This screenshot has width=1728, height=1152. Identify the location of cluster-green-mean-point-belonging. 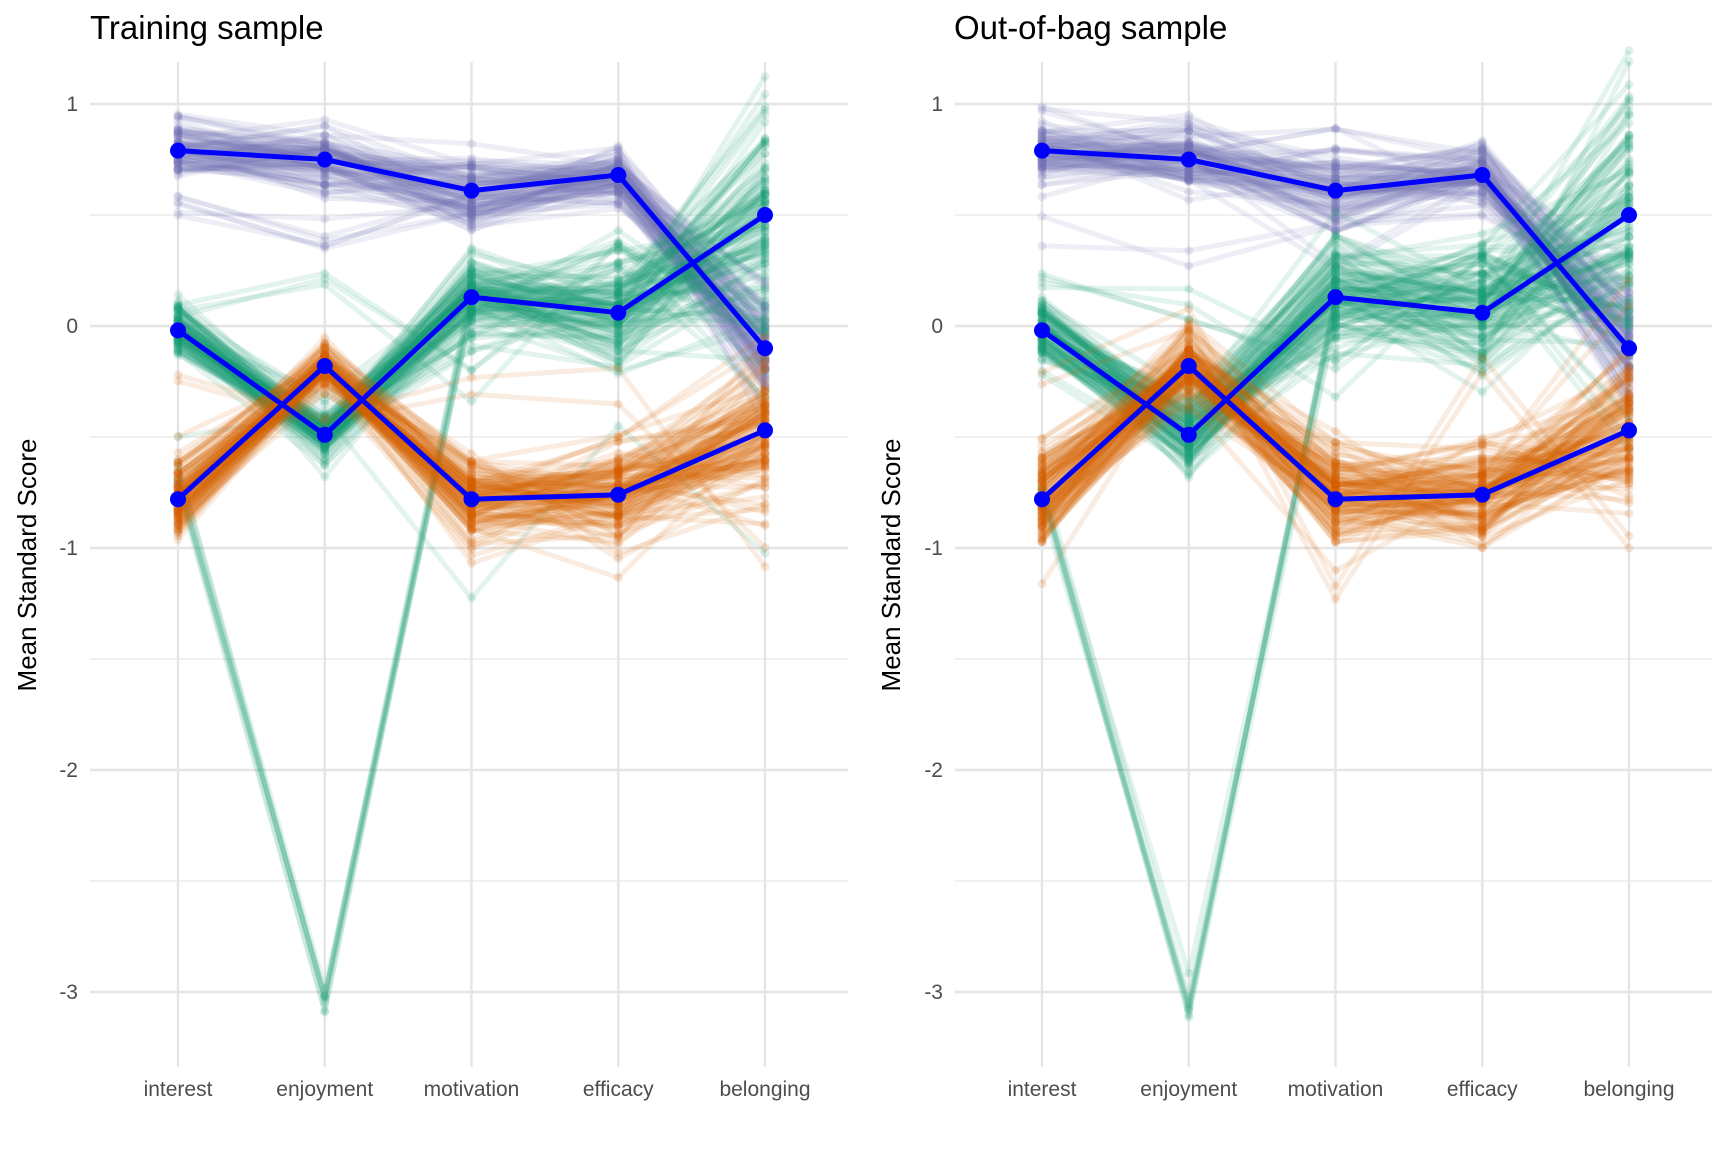
(1629, 215).